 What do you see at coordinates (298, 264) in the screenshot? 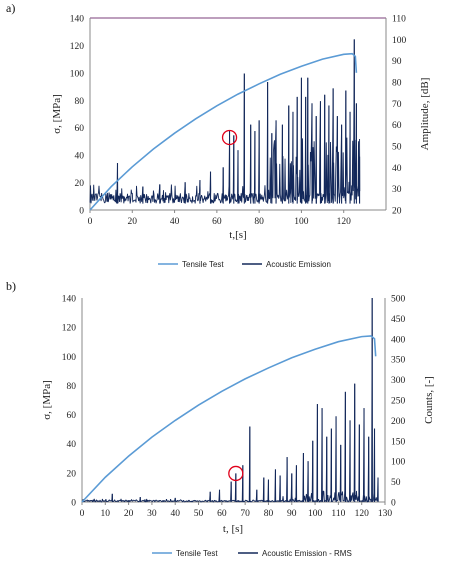
I see `legend-a-emission-label: Acoustic Emission` at bounding box center [298, 264].